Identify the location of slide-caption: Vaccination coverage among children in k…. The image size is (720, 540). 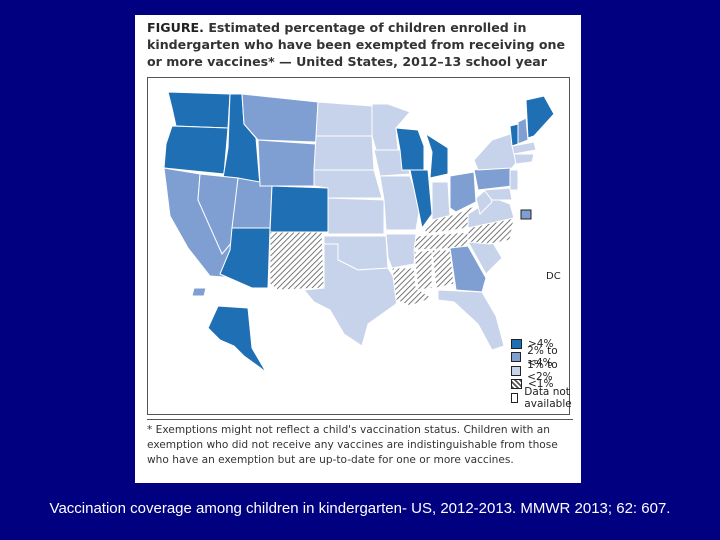
(360, 508).